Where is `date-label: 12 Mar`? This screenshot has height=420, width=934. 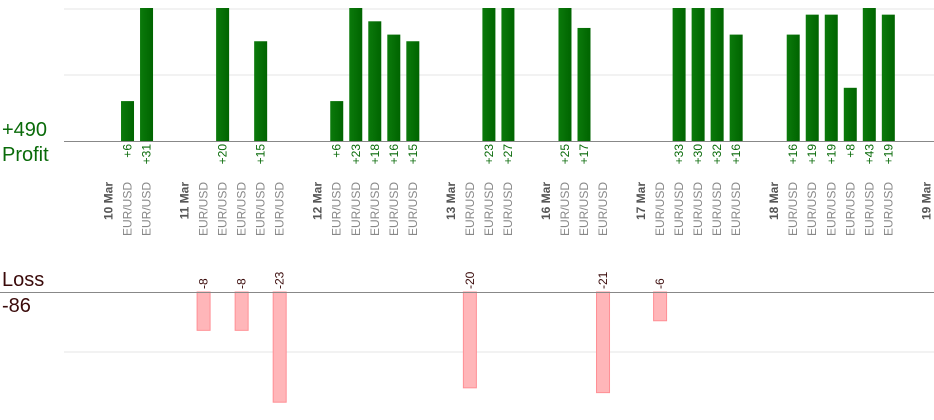
date-label: 12 Mar is located at coordinates (318, 201).